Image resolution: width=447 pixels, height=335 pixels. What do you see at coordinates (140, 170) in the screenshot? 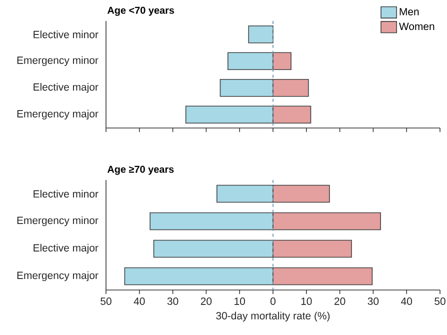
I see `chart-title: Age ≥70 years` at bounding box center [140, 170].